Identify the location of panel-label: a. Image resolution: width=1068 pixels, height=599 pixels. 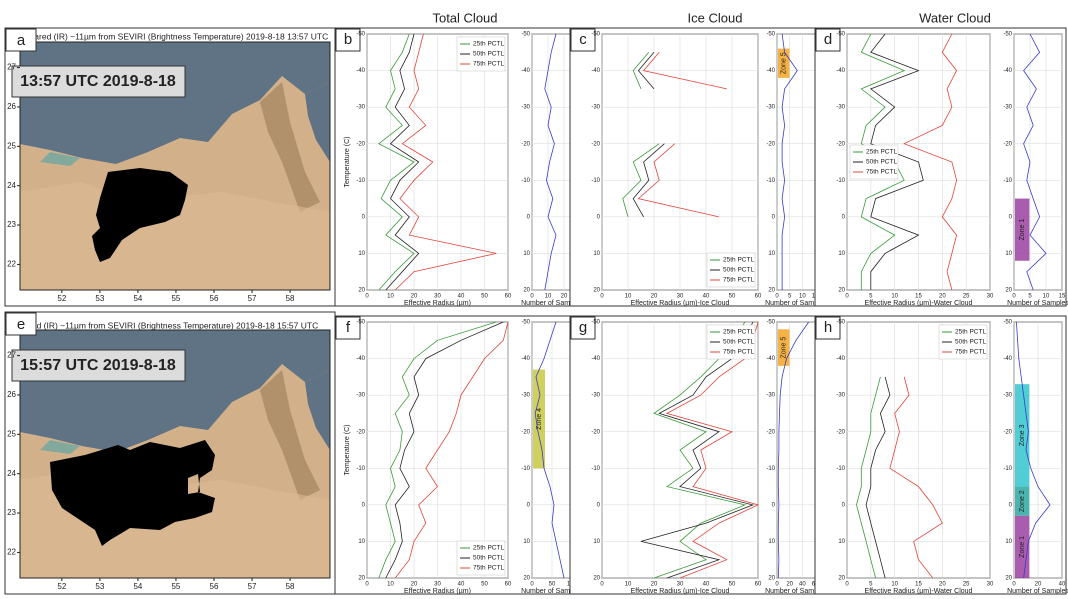
(21, 40).